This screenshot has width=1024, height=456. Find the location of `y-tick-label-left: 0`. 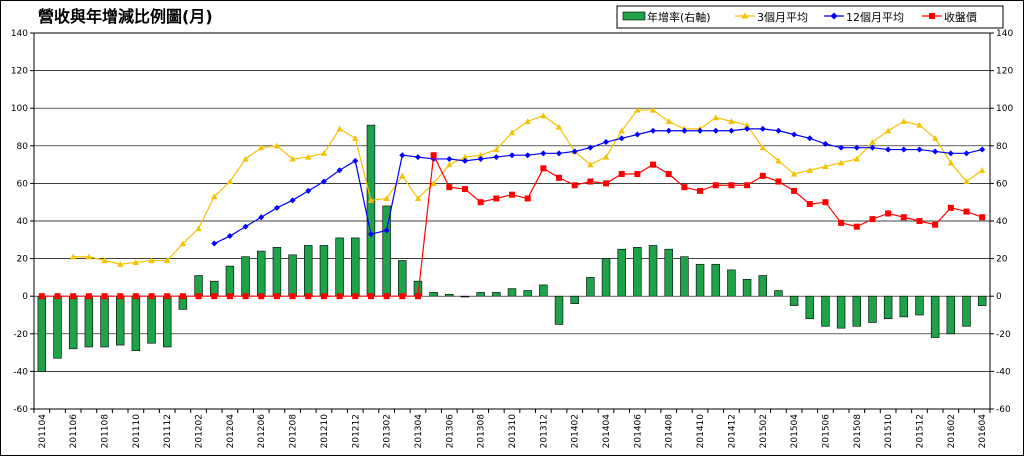

y-tick-label-left: 0 is located at coordinates (25, 297).